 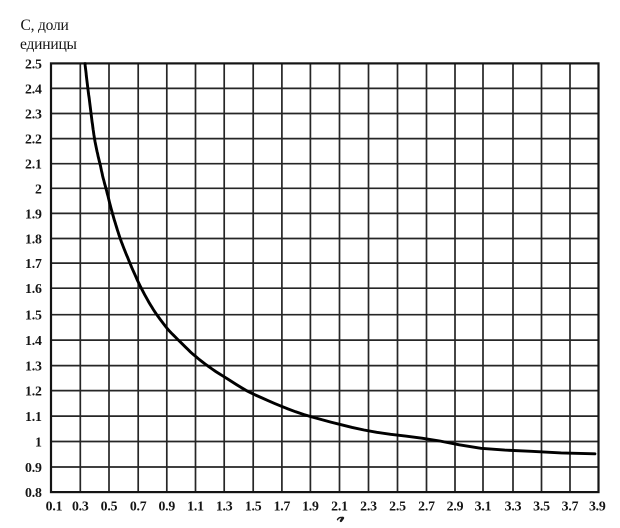 I want to click on svg-text: 0.8, so click(x=33, y=492).